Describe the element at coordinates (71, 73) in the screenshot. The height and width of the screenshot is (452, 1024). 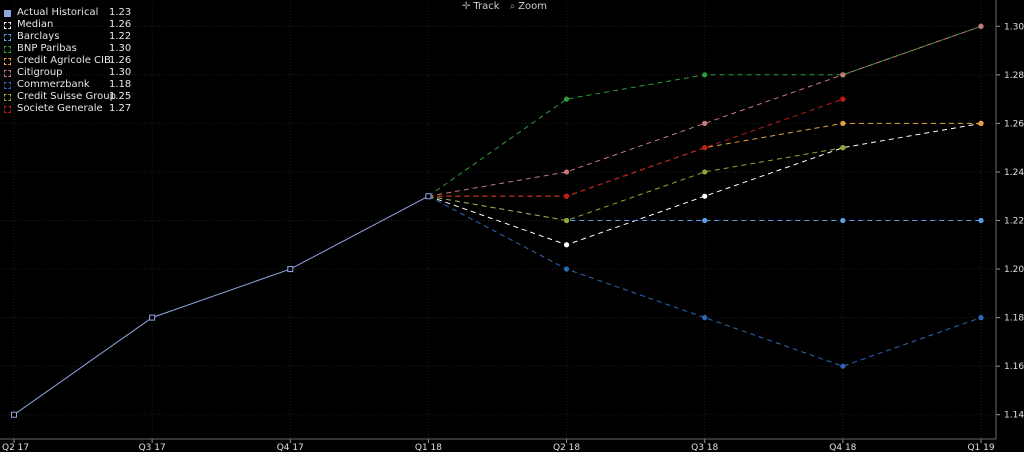
I see `legend-item: Citigroup 1.30` at that location.